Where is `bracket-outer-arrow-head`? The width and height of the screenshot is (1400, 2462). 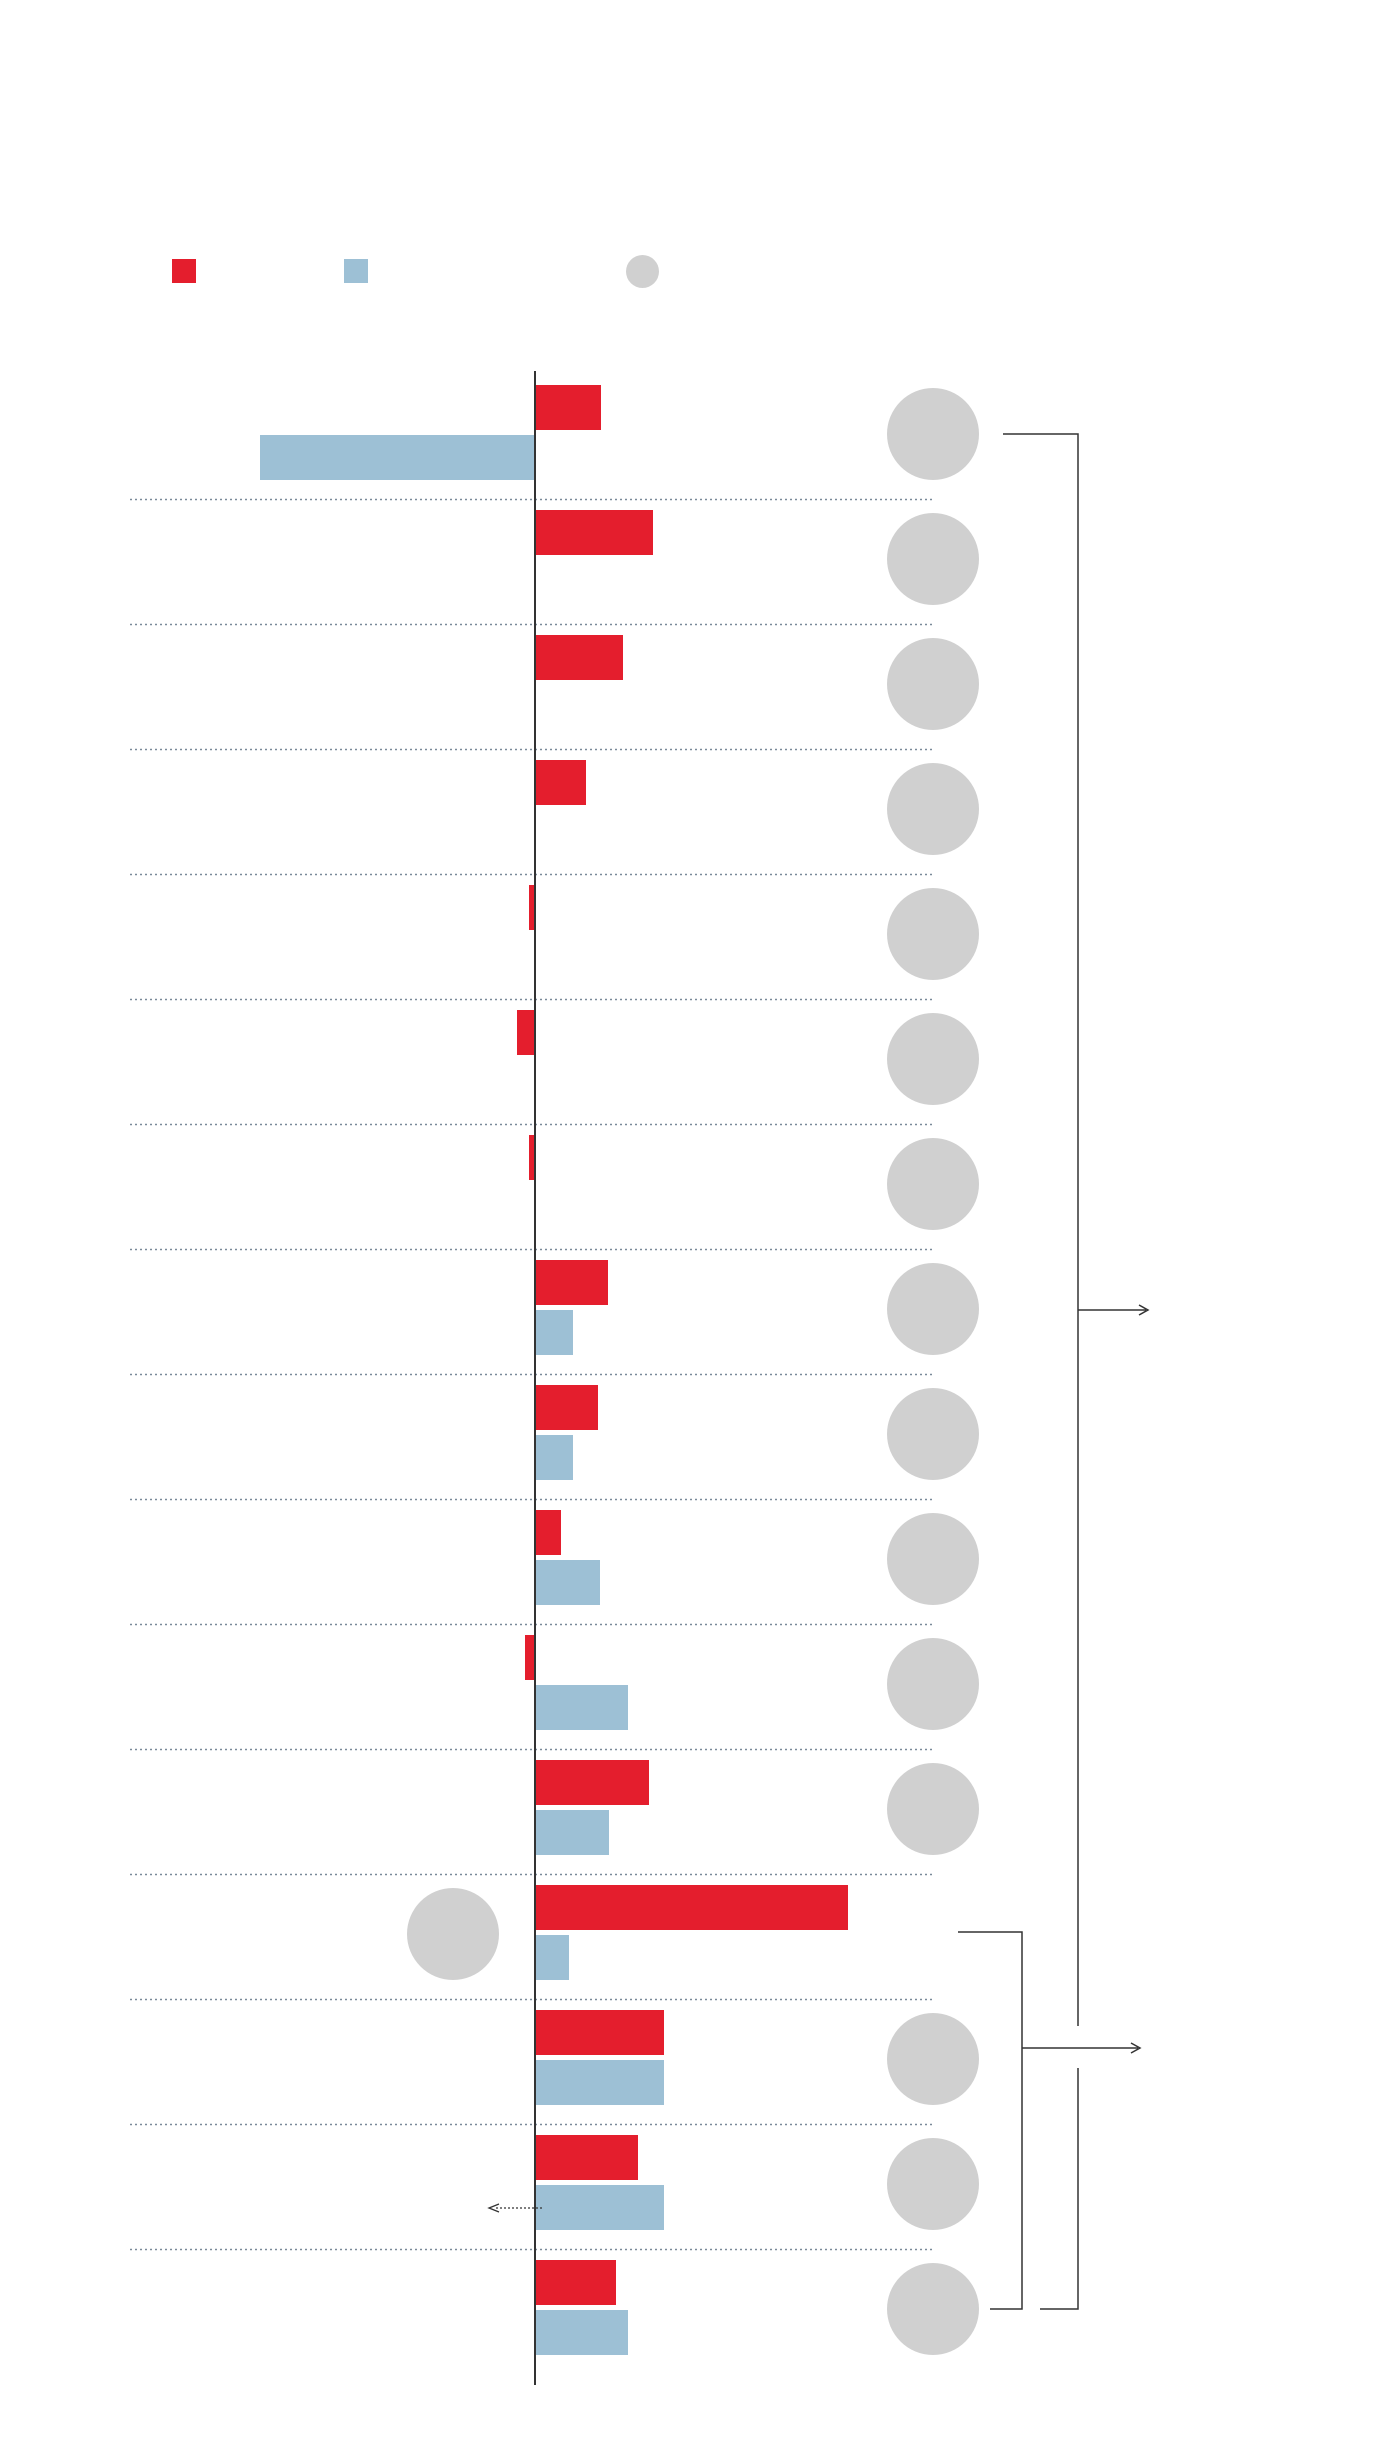 bracket-outer-arrow-head is located at coordinates (1144, 1310).